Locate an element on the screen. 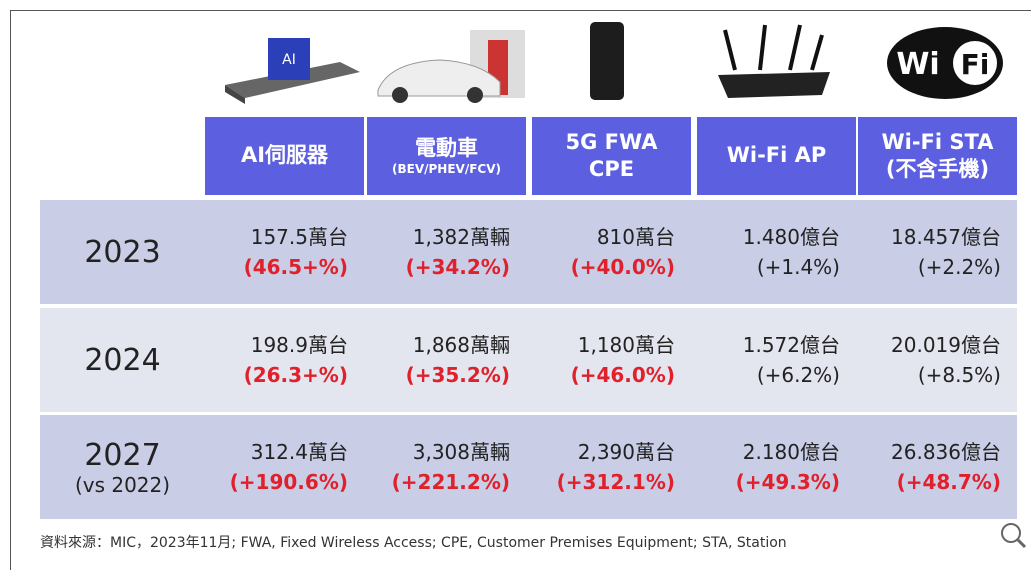  row-label-line: 2027 is located at coordinates (122, 455).